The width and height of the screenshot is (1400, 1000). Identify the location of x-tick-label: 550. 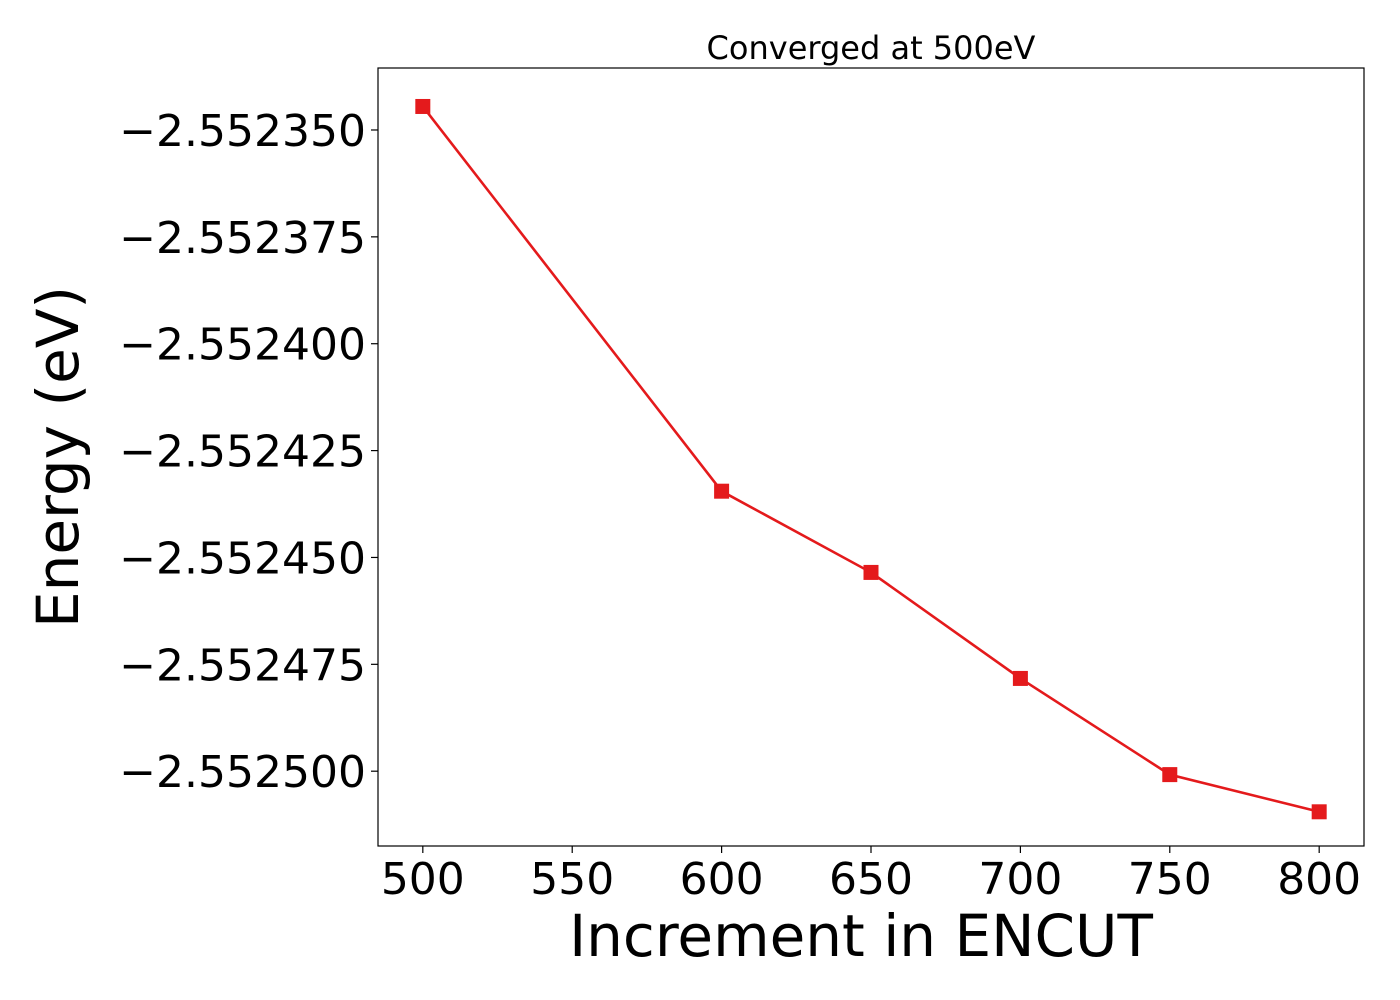
(572, 879).